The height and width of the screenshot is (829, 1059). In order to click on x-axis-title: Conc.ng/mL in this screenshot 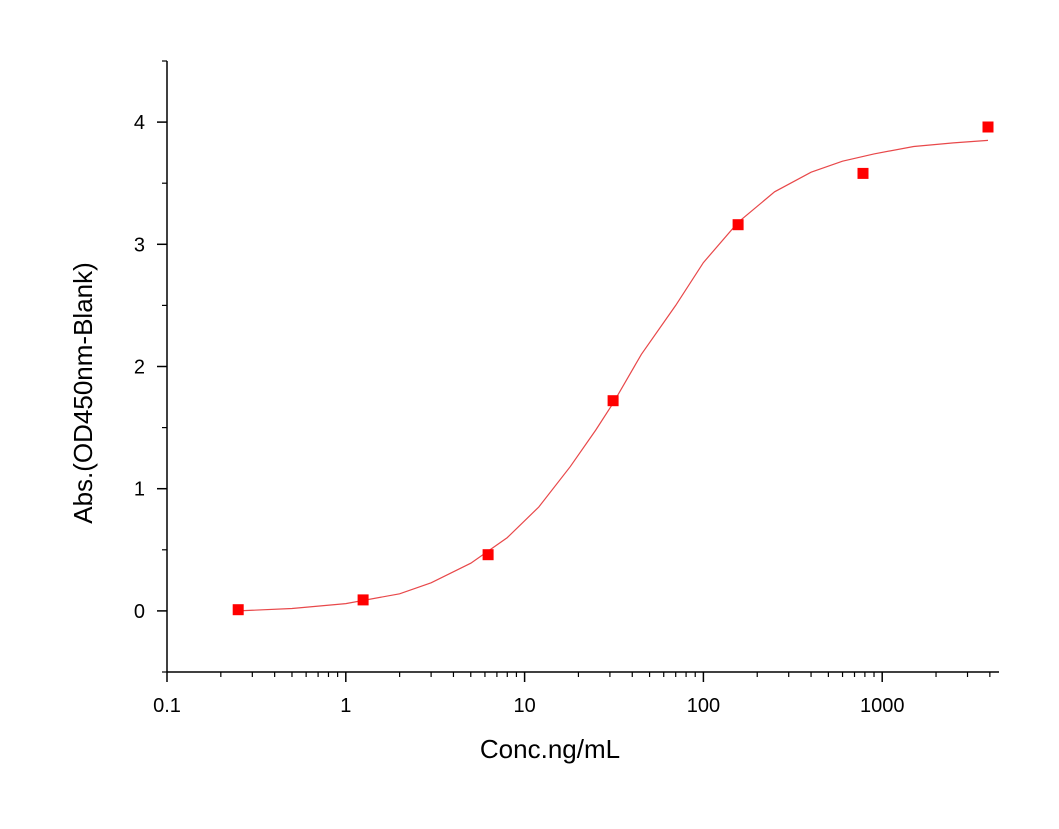, I will do `click(550, 749)`.